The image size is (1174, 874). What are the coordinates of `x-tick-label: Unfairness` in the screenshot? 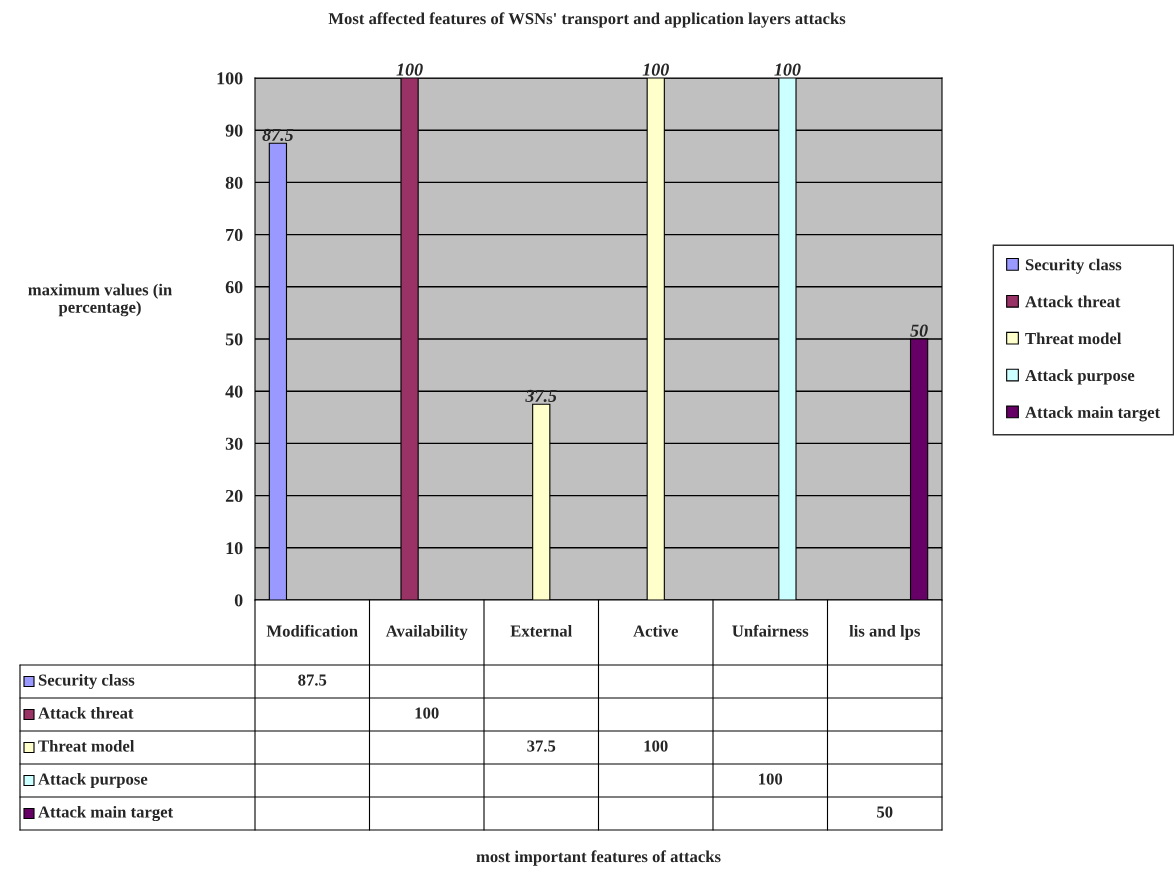 It's located at (770, 630).